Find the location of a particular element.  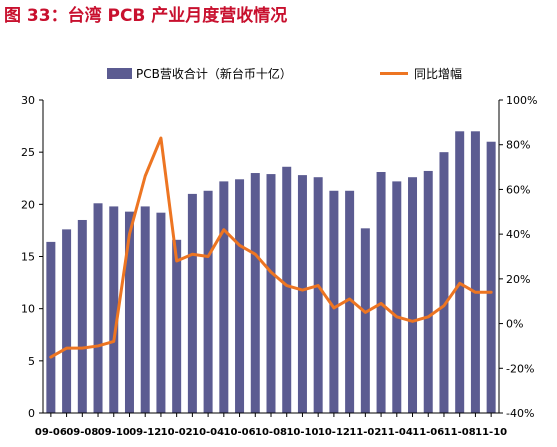

figure-title: 图 33：台湾 PCB 产业月度营收情况 is located at coordinates (146, 16).